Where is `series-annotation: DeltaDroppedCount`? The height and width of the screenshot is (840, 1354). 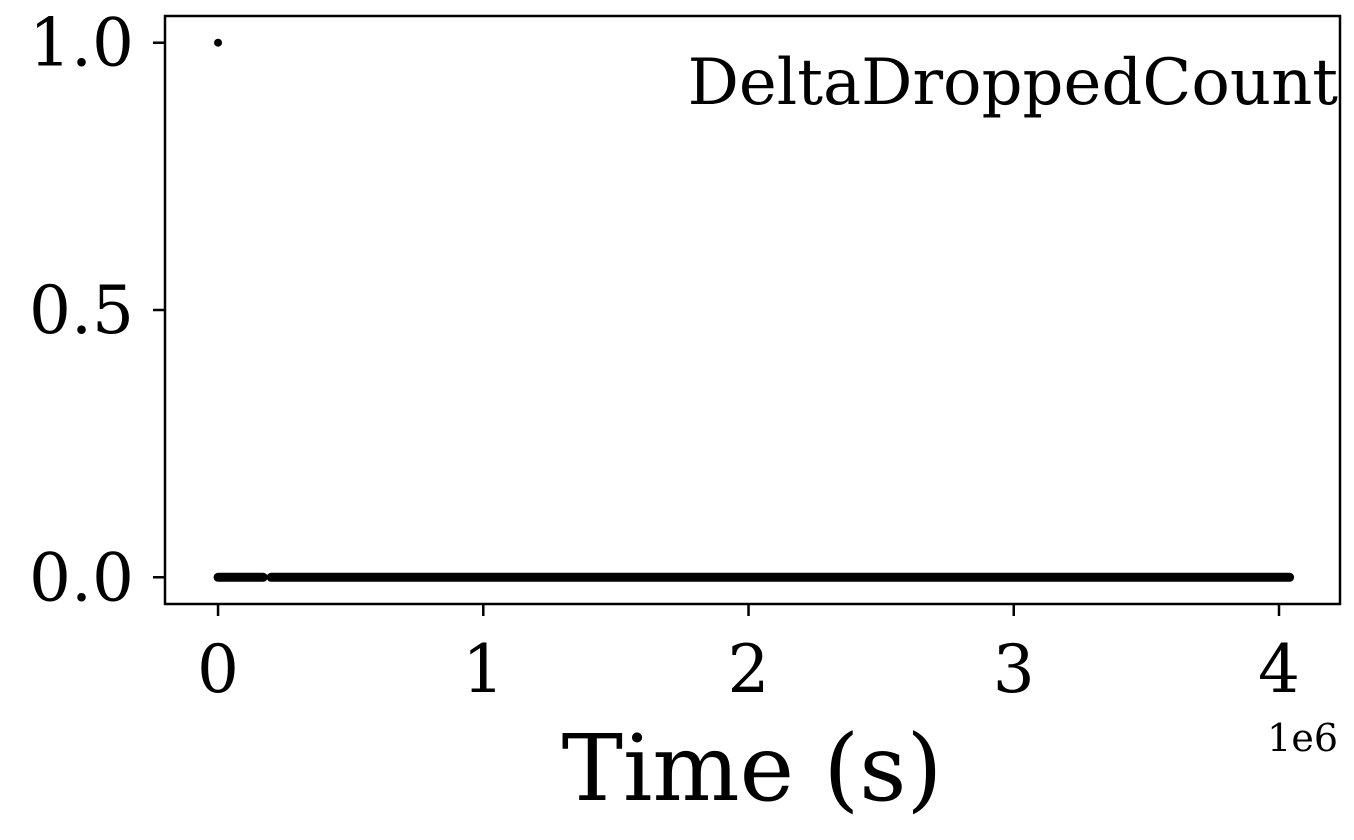
series-annotation: DeltaDroppedCount is located at coordinates (1013, 83).